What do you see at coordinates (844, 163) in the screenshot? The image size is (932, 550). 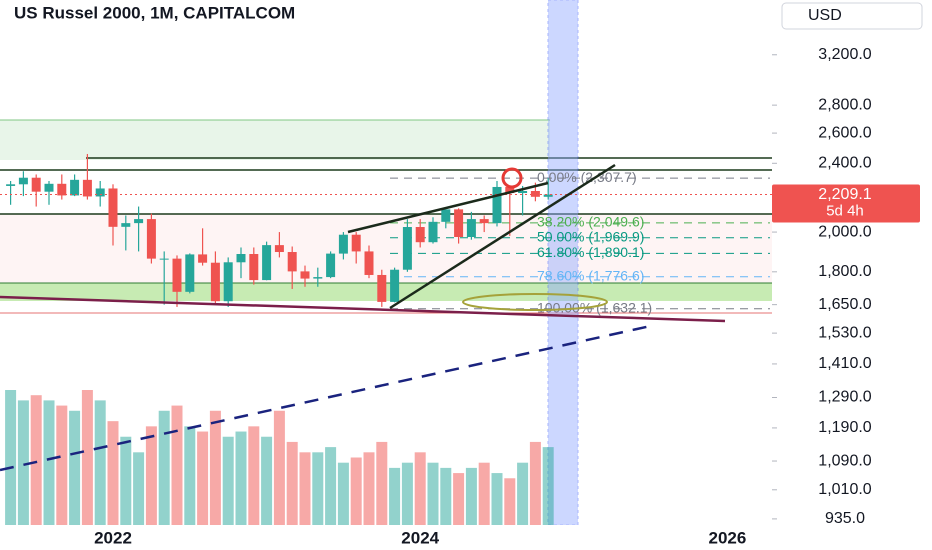 I see `y-tick-label: 2,400.0` at bounding box center [844, 163].